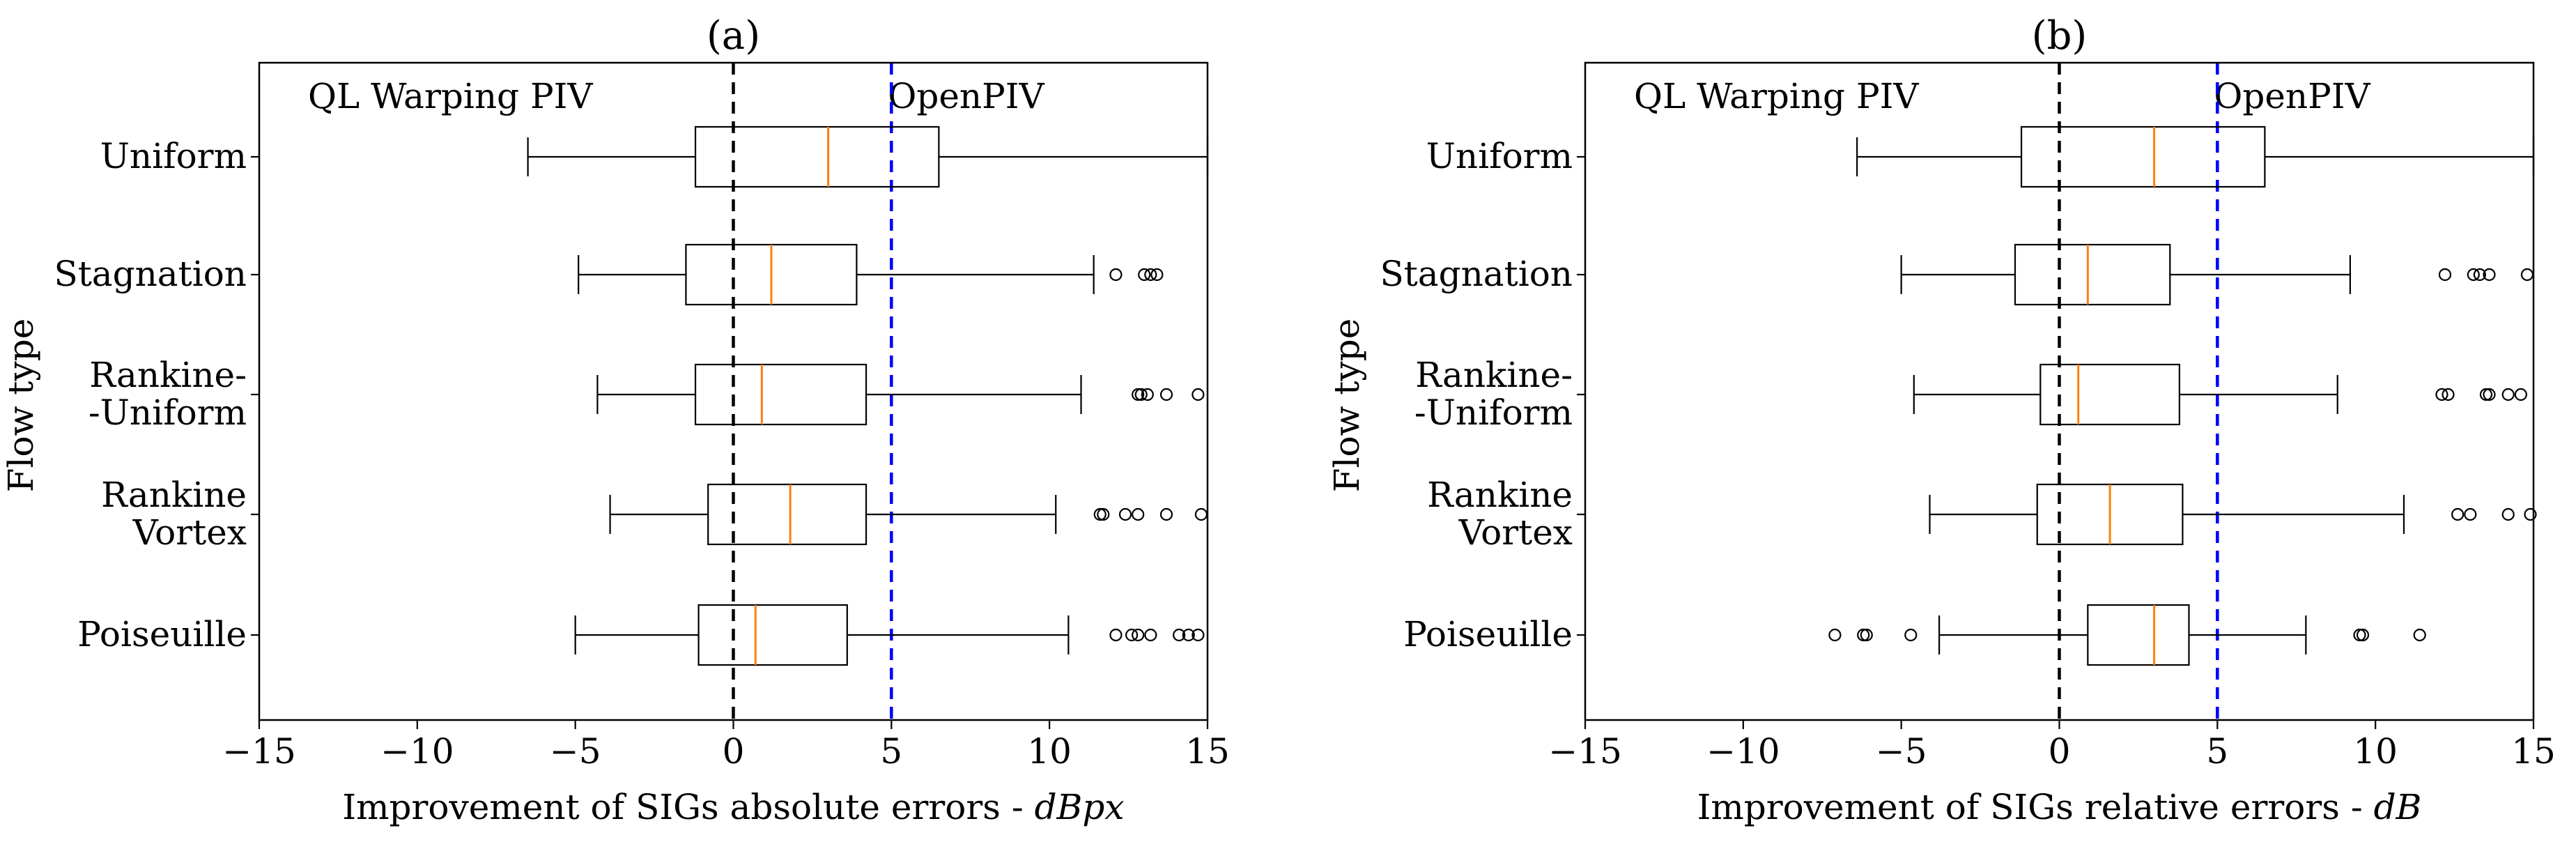  Describe the element at coordinates (1080, 807) in the screenshot. I see `x-axis-label-unit: dBpx` at that location.